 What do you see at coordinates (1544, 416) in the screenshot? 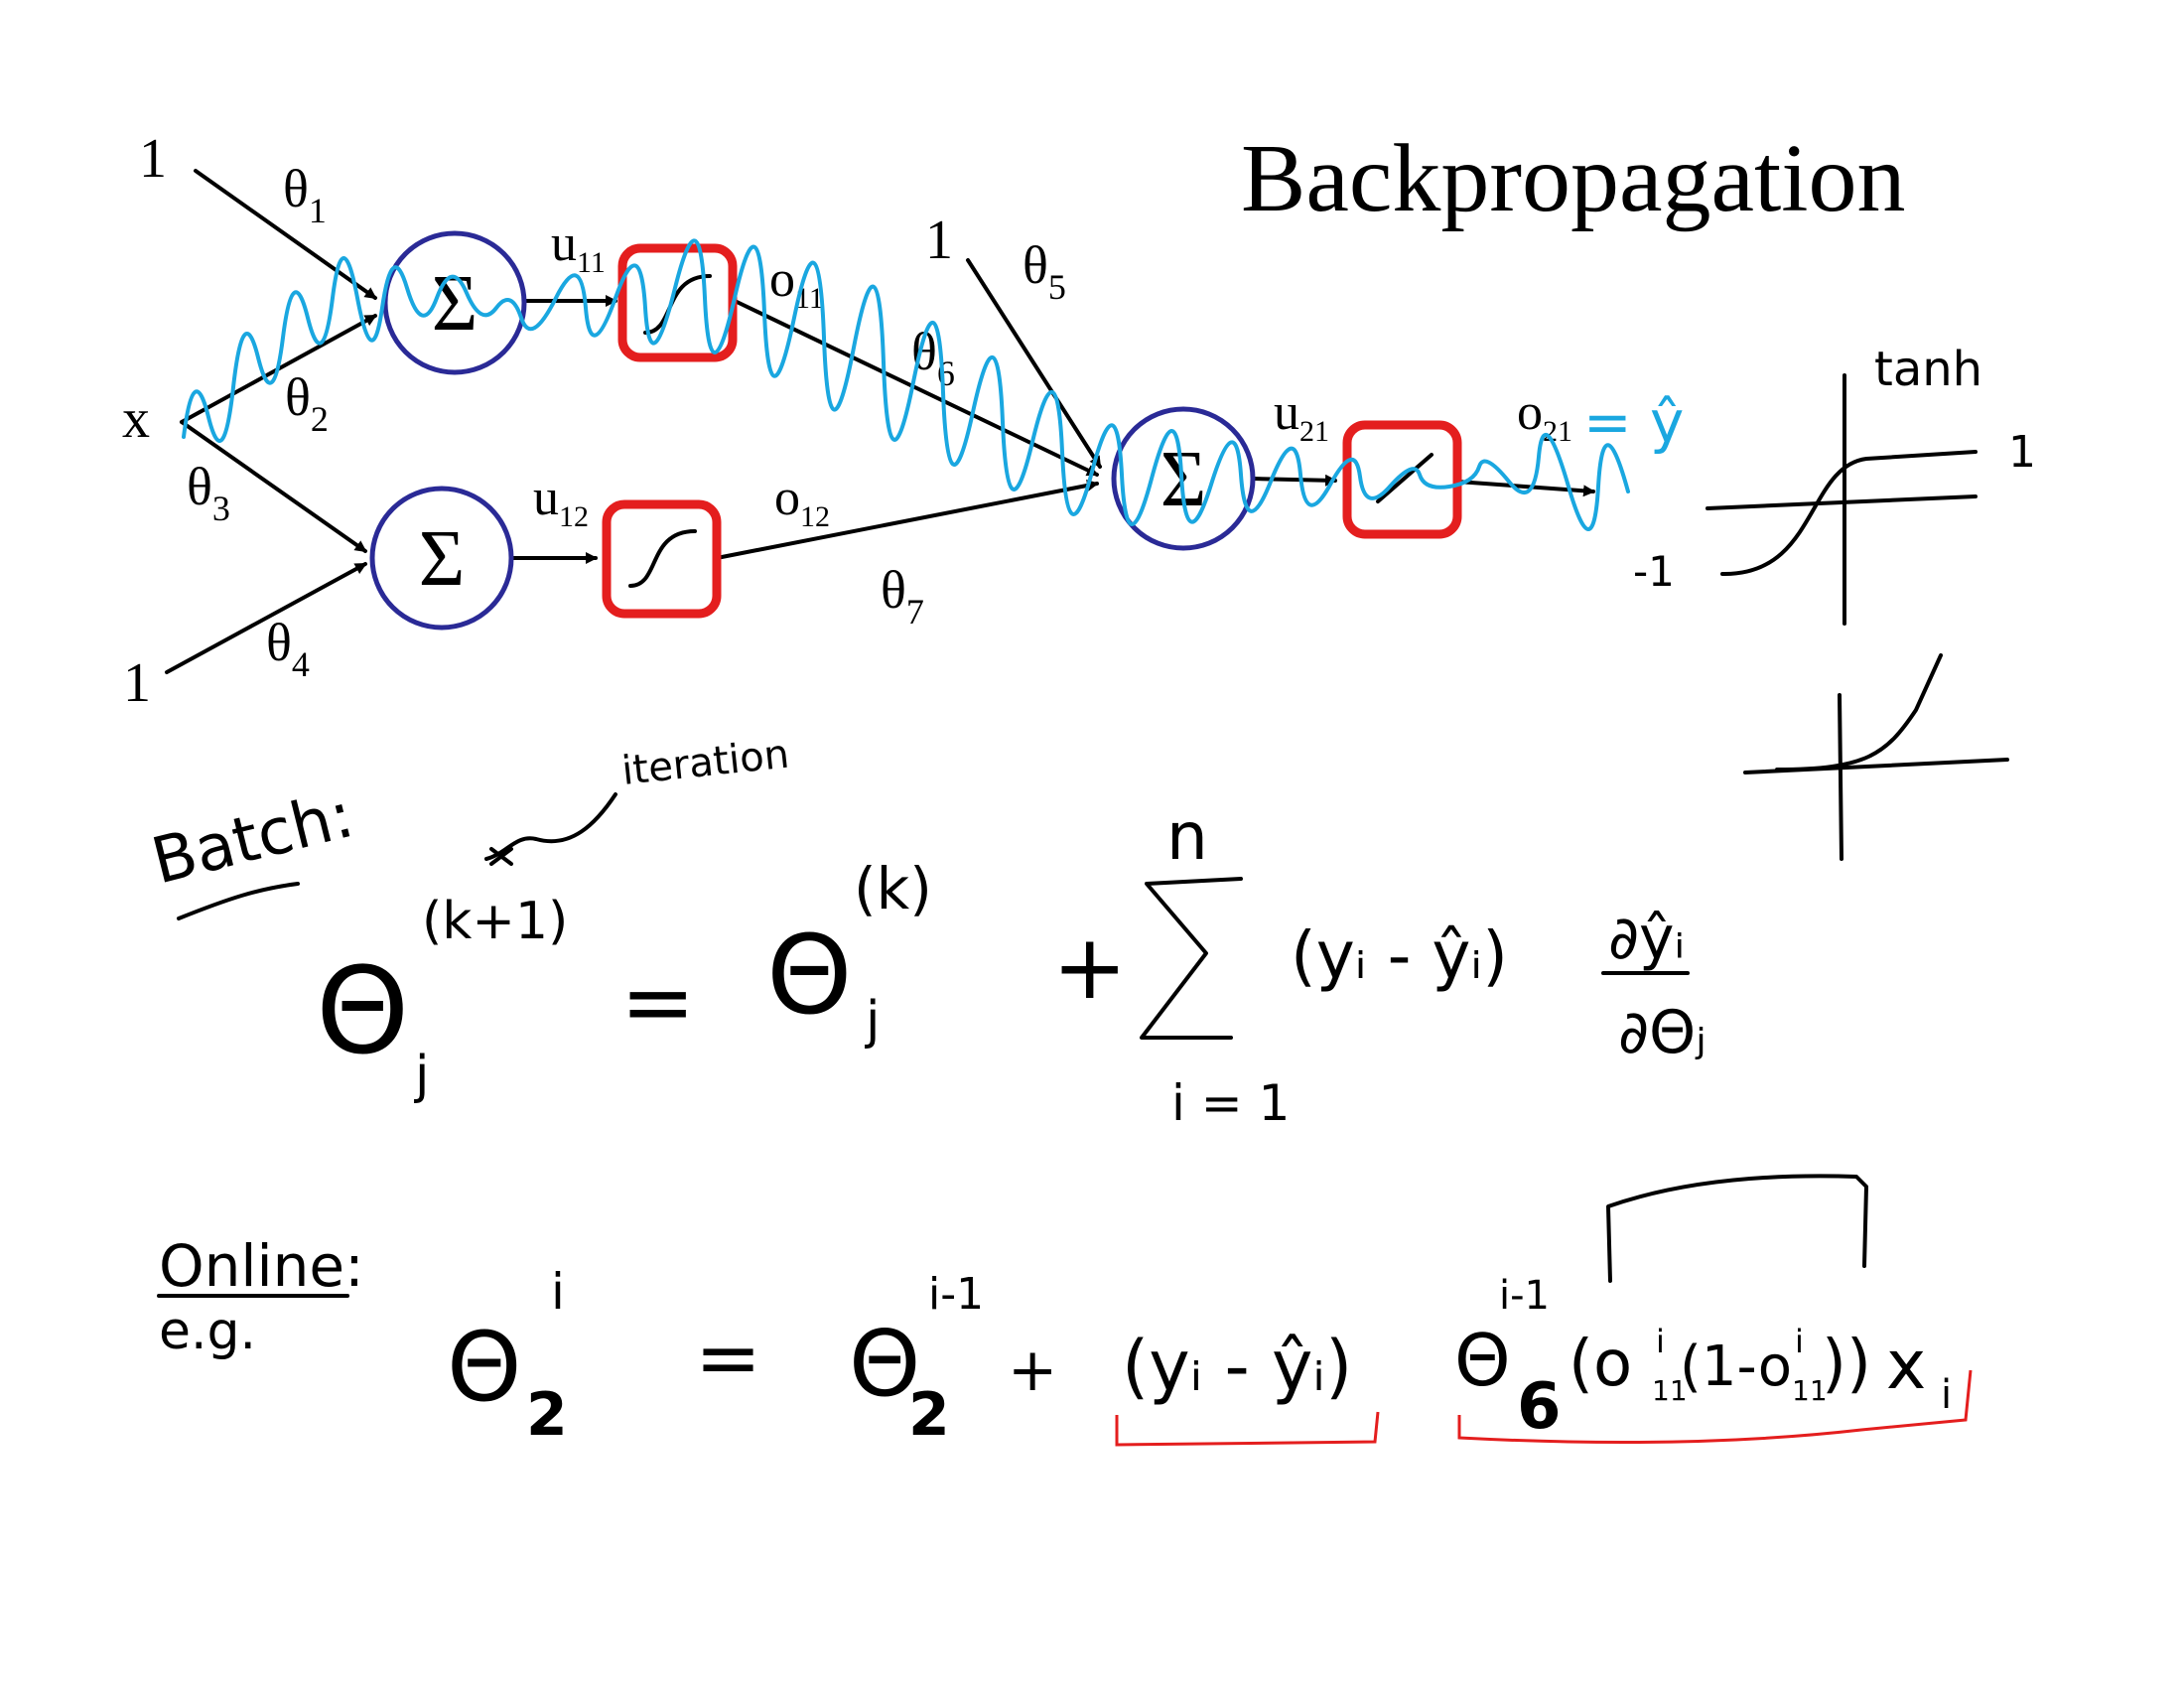
I see `signal-o21: o21` at bounding box center [1544, 416].